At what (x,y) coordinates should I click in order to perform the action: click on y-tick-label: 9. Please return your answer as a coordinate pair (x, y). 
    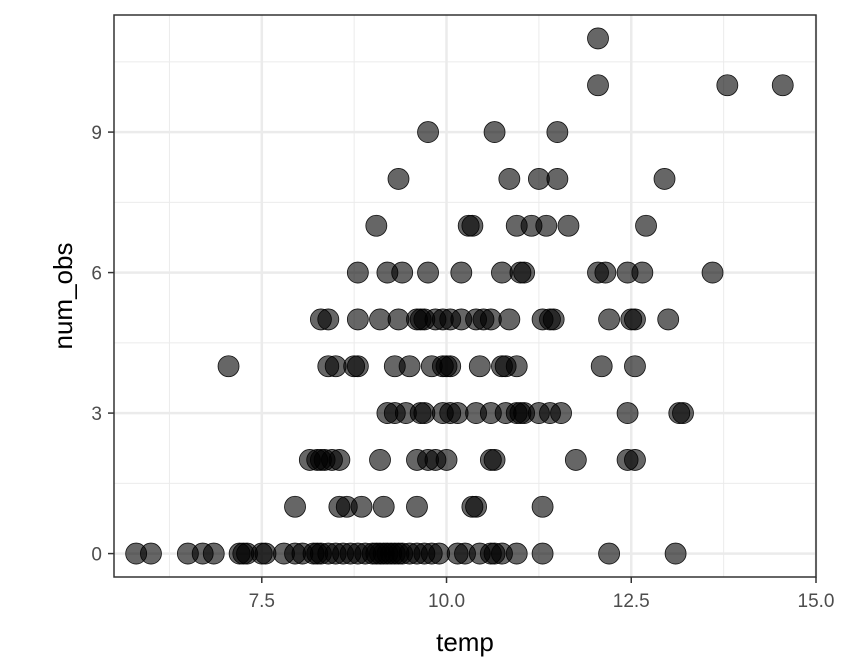
    Looking at the image, I should click on (96, 133).